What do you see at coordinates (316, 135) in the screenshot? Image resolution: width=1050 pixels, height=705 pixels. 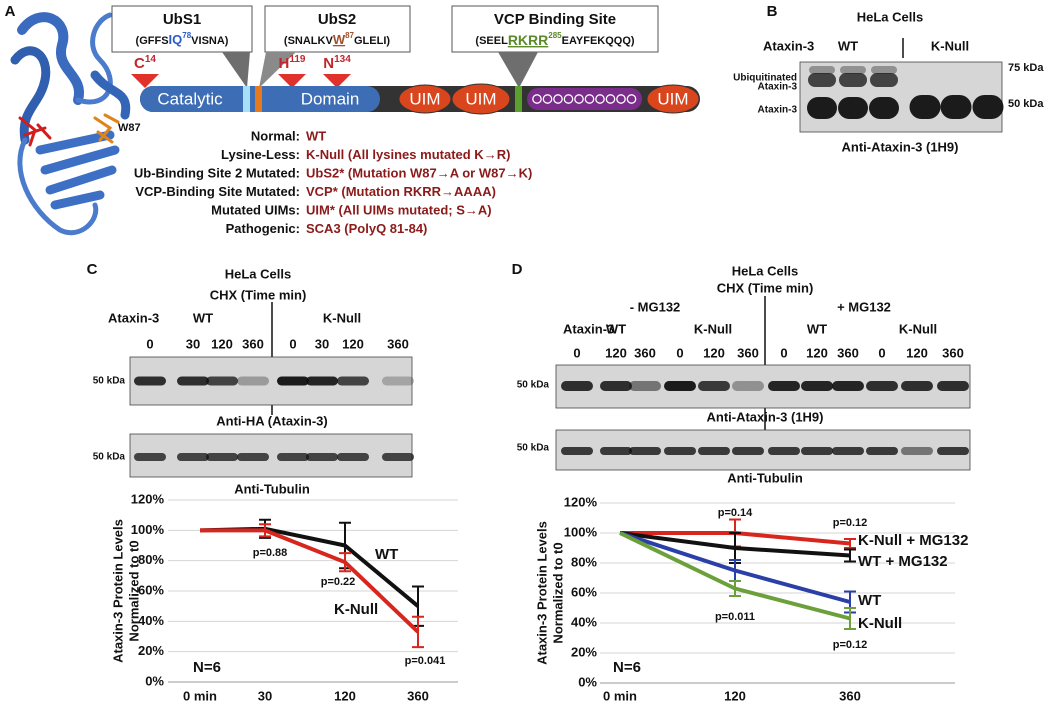 I see `construct-value: WT` at bounding box center [316, 135].